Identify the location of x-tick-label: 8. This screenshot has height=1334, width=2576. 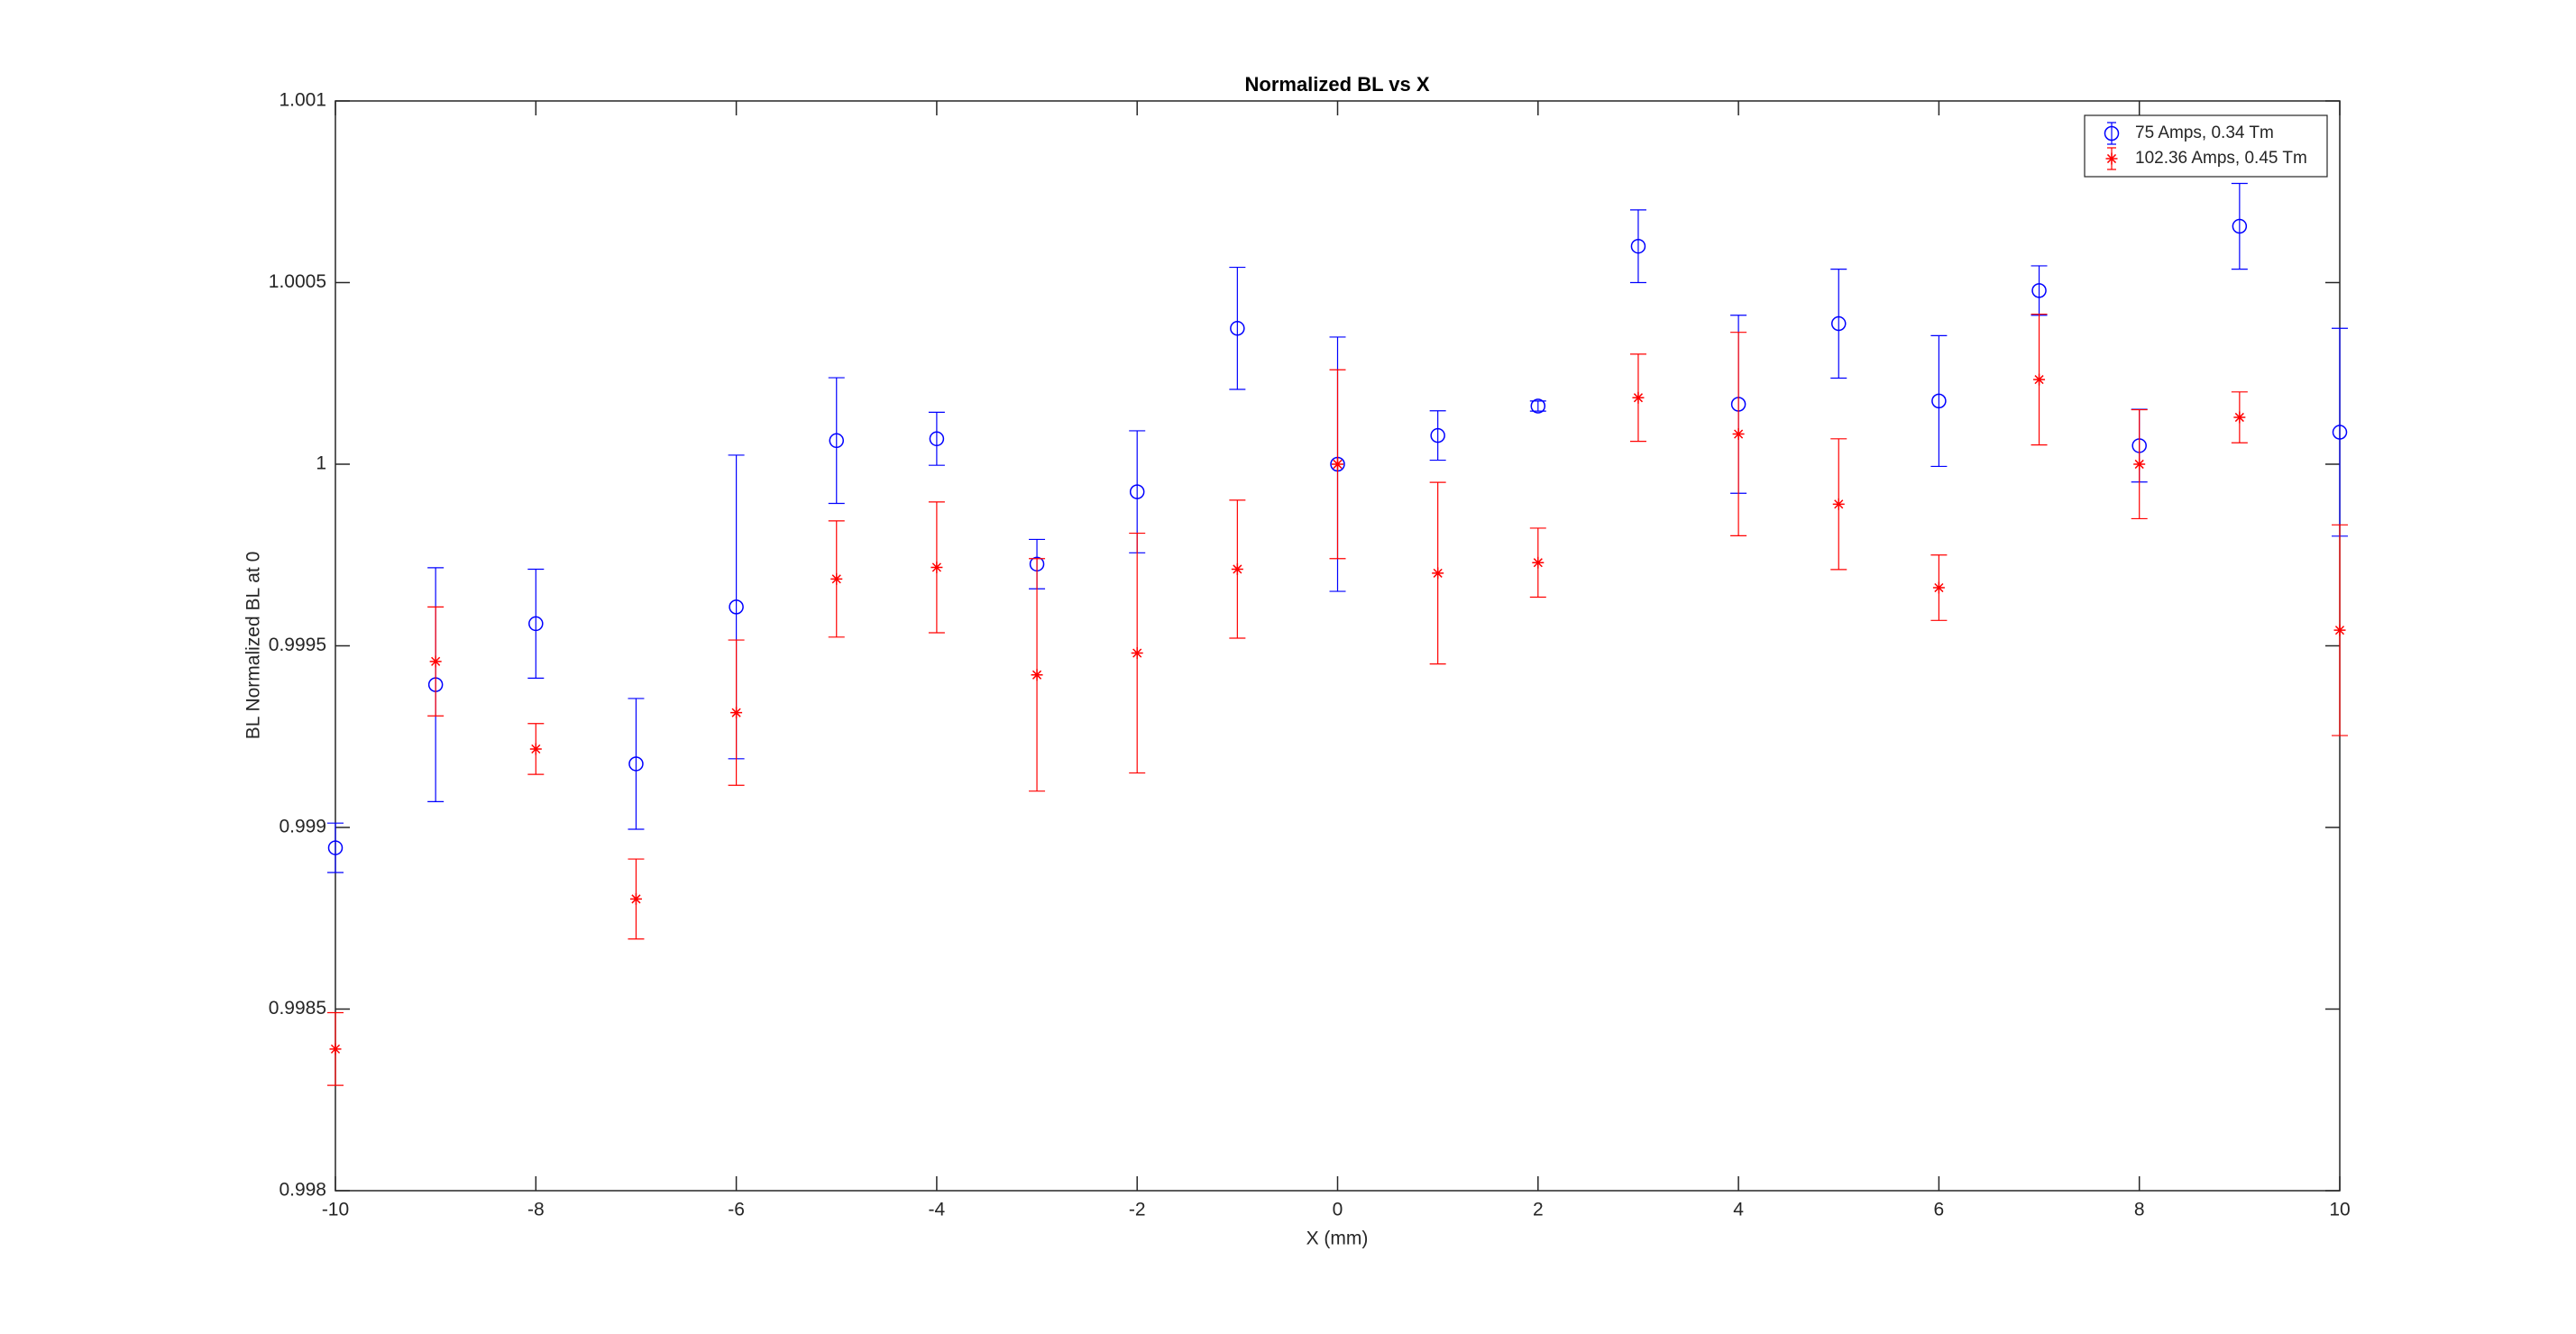
(2139, 1210).